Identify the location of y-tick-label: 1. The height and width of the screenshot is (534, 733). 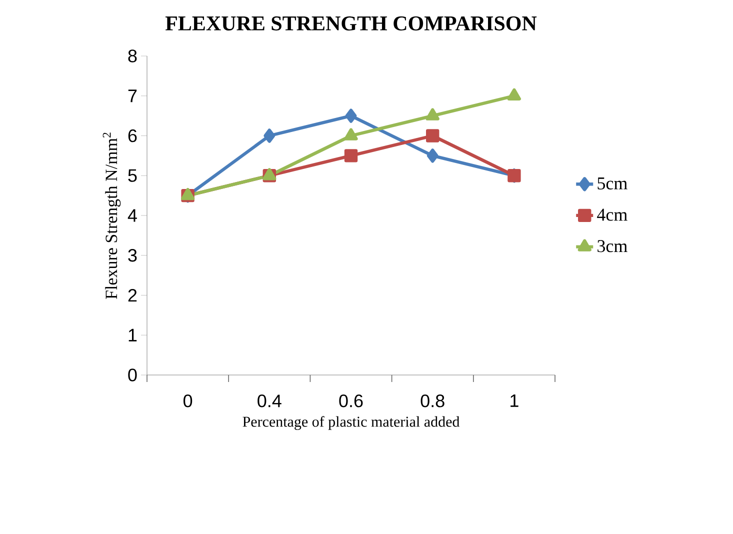
(132, 335).